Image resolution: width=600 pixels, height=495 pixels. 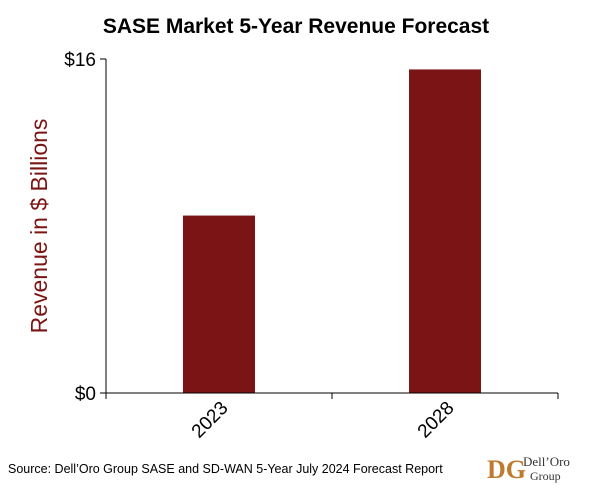 What do you see at coordinates (445, 231) in the screenshot?
I see `bar-2028` at bounding box center [445, 231].